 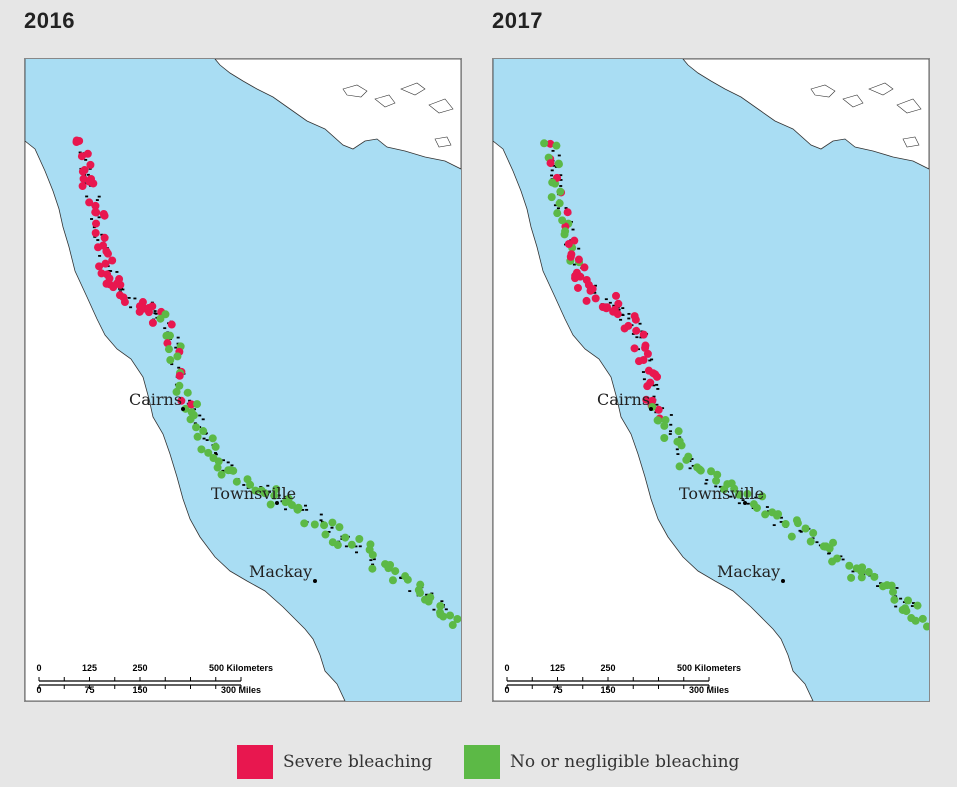 What do you see at coordinates (139, 668) in the screenshot?
I see `scale-km-label: 250` at bounding box center [139, 668].